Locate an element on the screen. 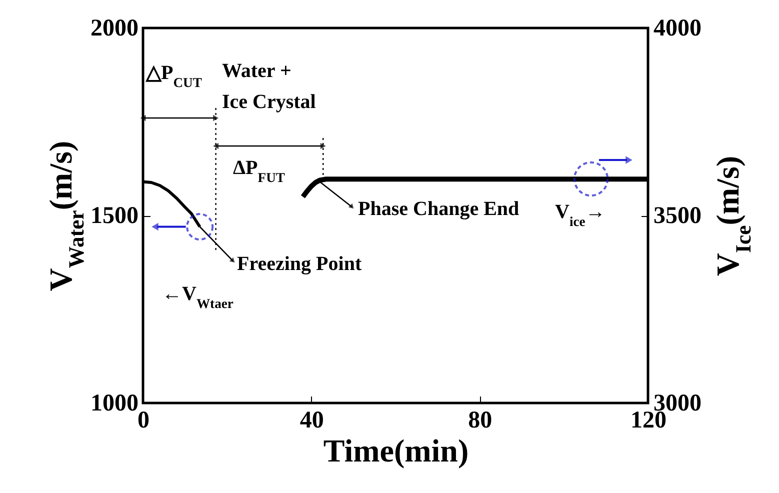 The image size is (779, 493). y-tick-label: 1500 is located at coordinates (114, 216).